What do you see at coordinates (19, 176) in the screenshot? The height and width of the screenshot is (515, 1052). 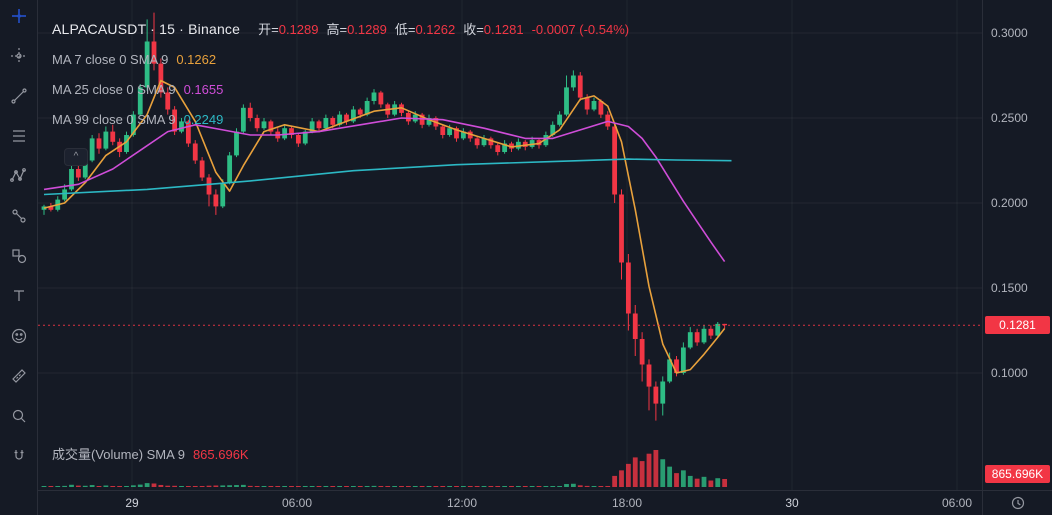 I see `xabcd-pattern-tool-button` at bounding box center [19, 176].